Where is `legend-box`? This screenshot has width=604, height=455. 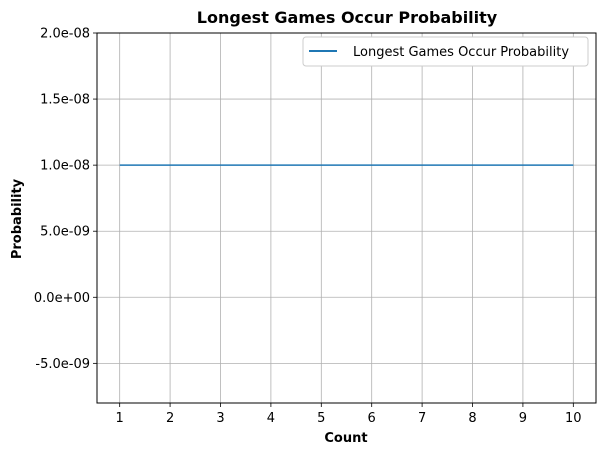
legend-box is located at coordinates (445, 51).